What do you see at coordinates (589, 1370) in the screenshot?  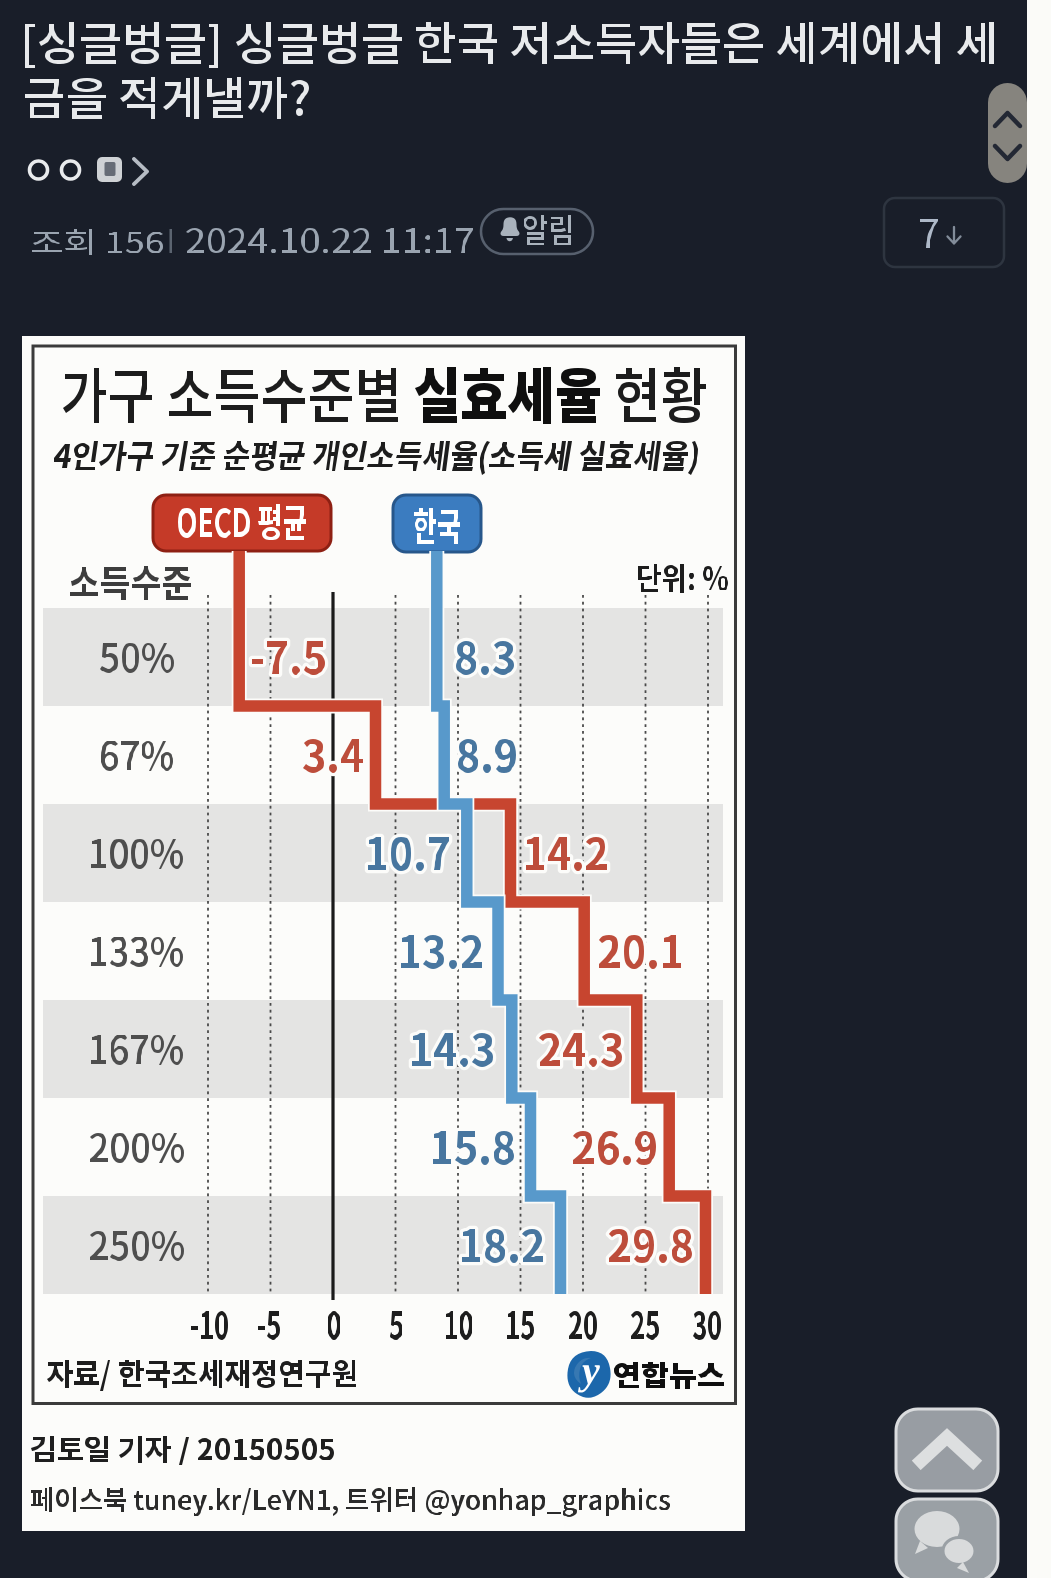 I see `svg-text: y` at bounding box center [589, 1370].